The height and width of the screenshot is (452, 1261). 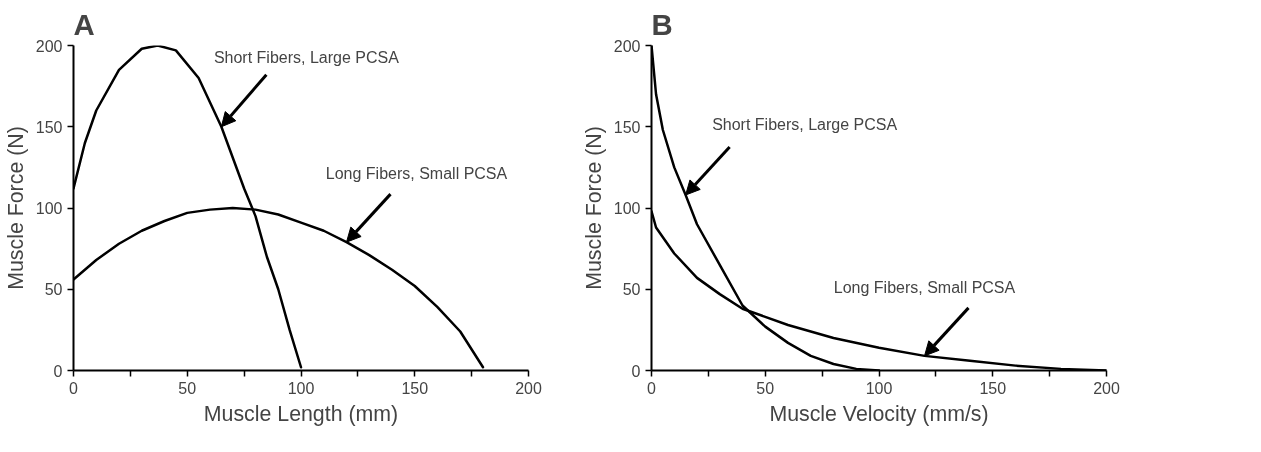 What do you see at coordinates (879, 413) in the screenshot?
I see `x-axis-title: Muscle Velocity (mm/s)` at bounding box center [879, 413].